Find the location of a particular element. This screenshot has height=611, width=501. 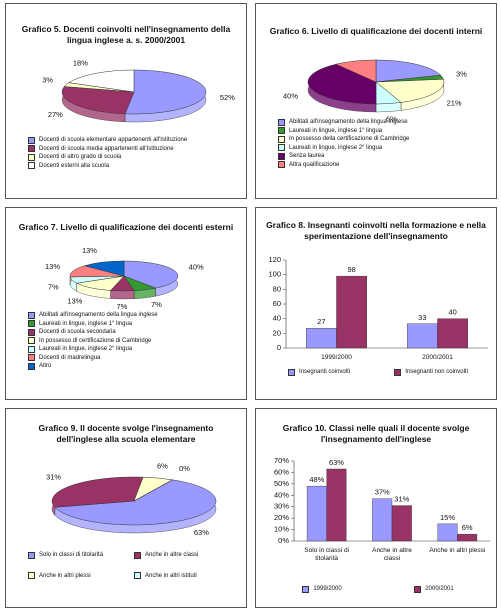

y-tick-label: 80 is located at coordinates (277, 288).